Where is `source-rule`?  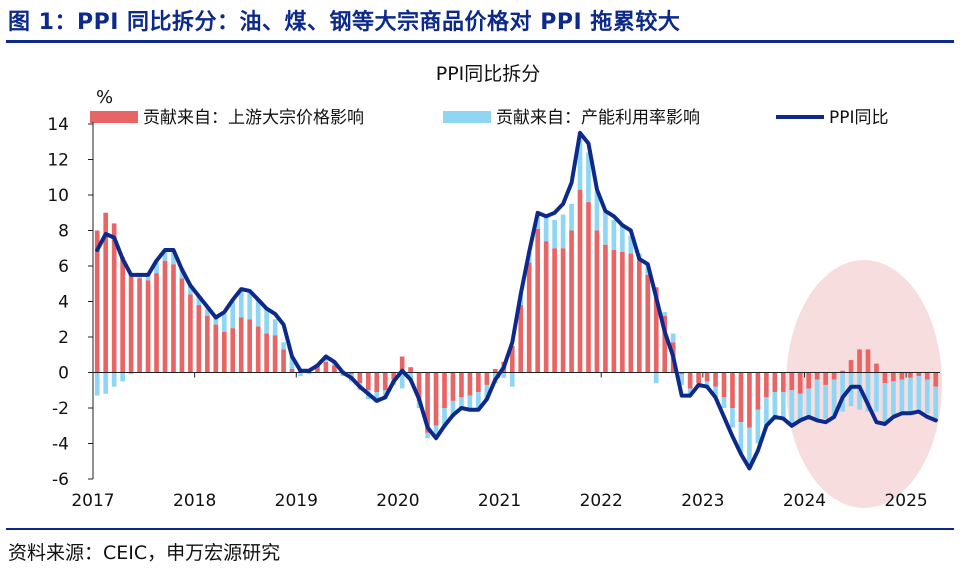
source-rule is located at coordinates (480, 529).